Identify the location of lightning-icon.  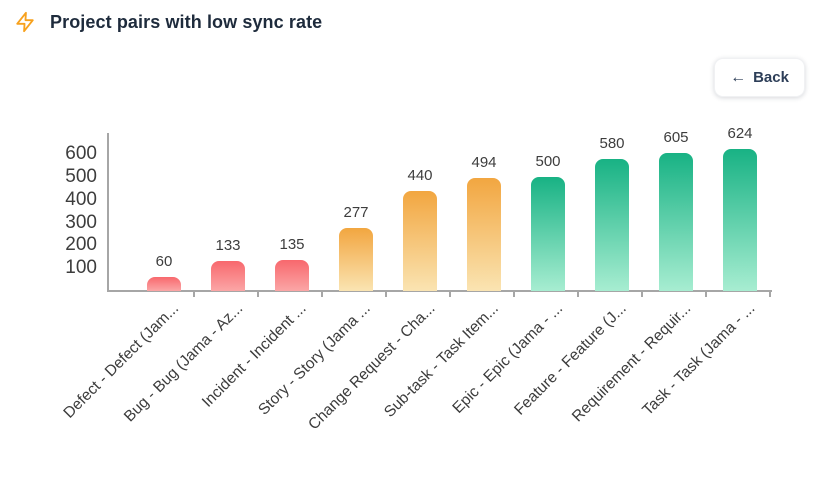
(25, 22).